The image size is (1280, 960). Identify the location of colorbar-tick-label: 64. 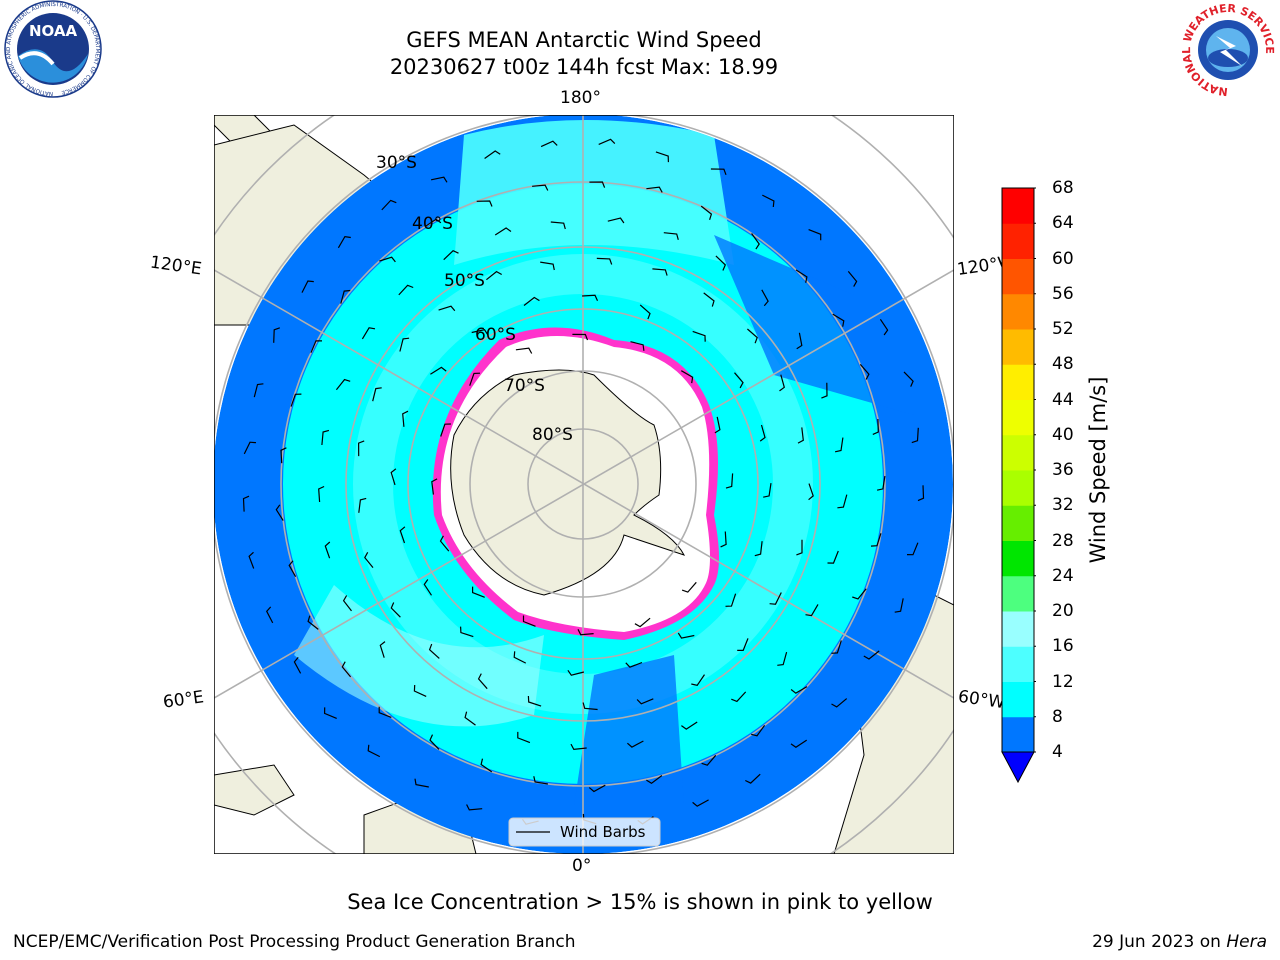
(1063, 223).